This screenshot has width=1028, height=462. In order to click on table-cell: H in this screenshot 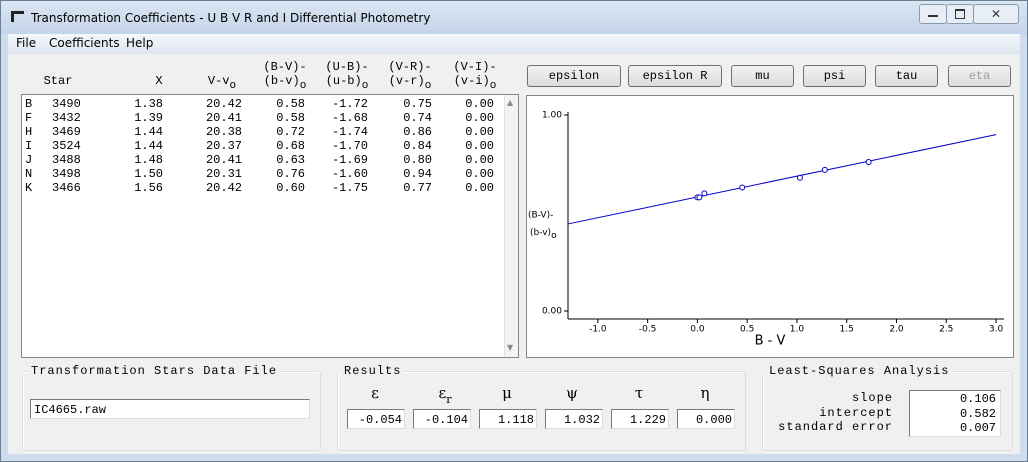, I will do `click(29, 132)`.